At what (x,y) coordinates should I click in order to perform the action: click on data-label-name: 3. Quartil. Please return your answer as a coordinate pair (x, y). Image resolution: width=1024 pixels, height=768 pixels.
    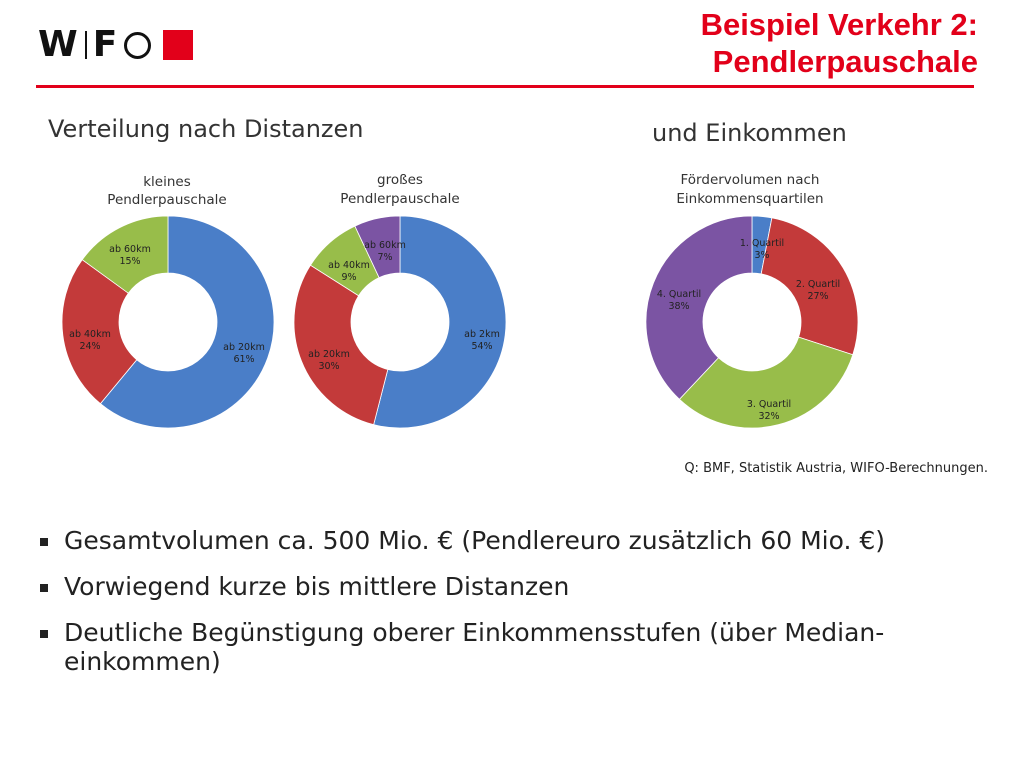
    Looking at the image, I should click on (769, 404).